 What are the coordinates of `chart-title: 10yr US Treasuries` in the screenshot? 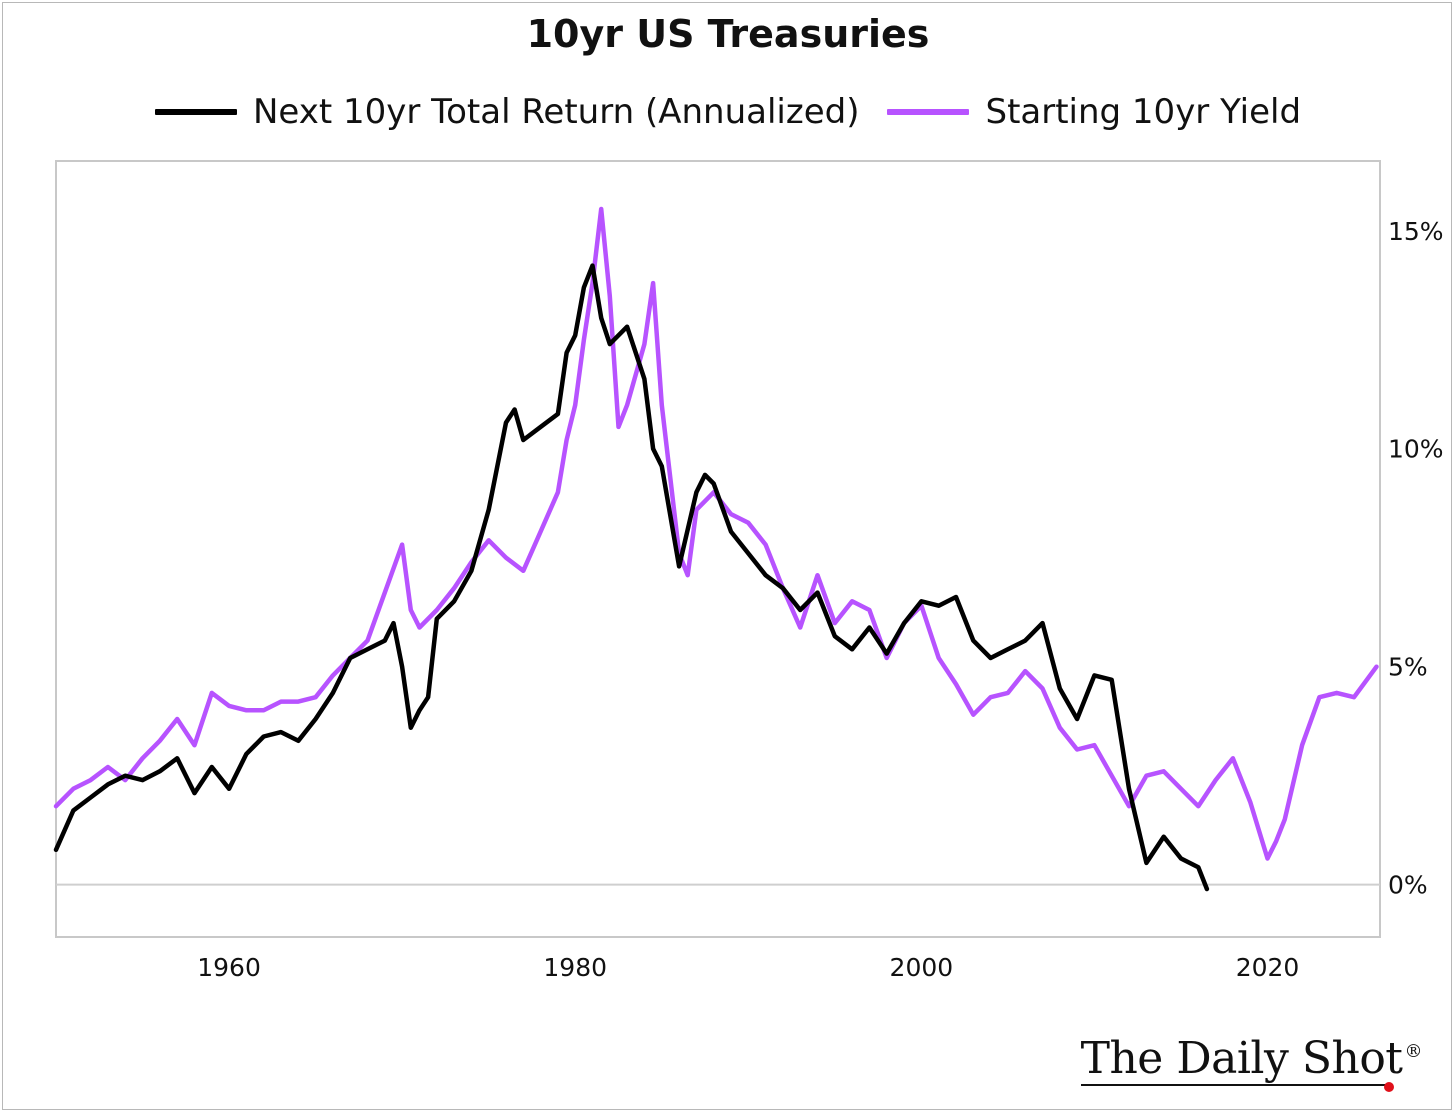 It's located at (728, 34).